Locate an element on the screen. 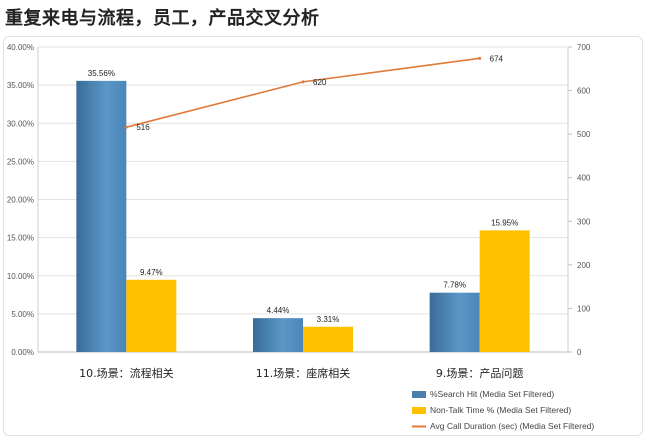 This screenshot has height=440, width=651. bar-data-label: 4.44% is located at coordinates (278, 310).